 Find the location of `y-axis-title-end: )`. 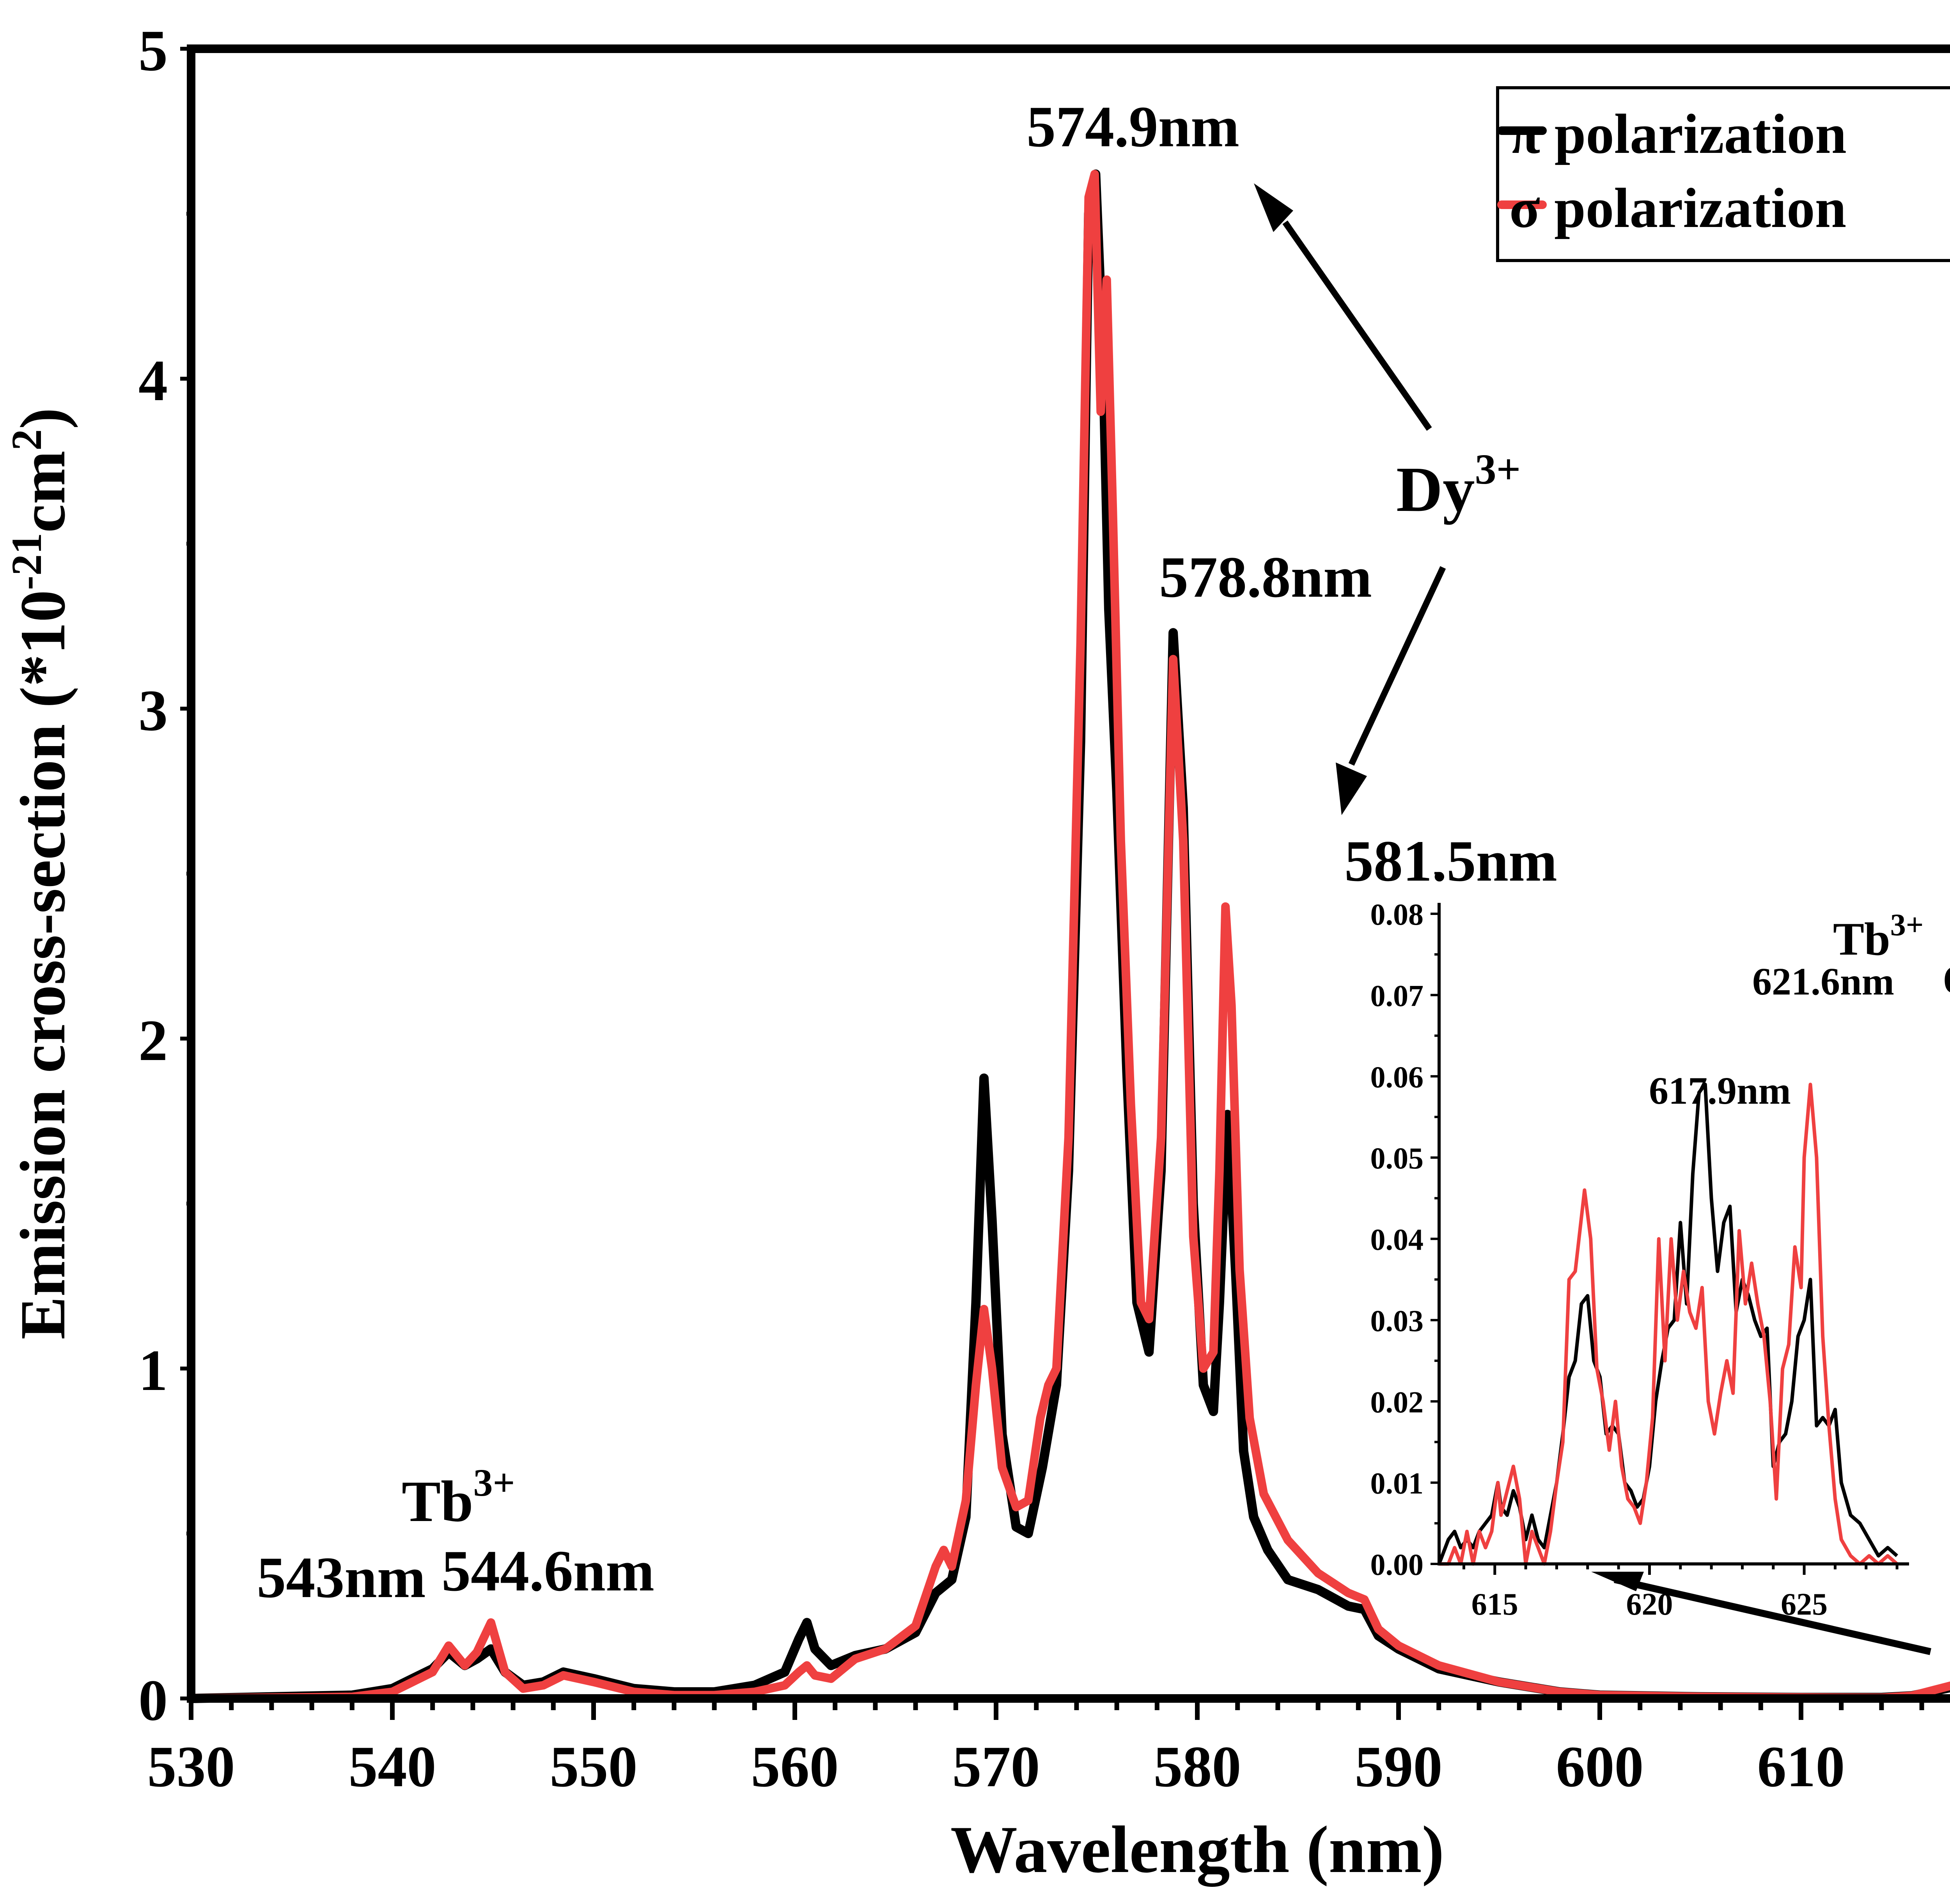

y-axis-title-end: ) is located at coordinates (42, 418).